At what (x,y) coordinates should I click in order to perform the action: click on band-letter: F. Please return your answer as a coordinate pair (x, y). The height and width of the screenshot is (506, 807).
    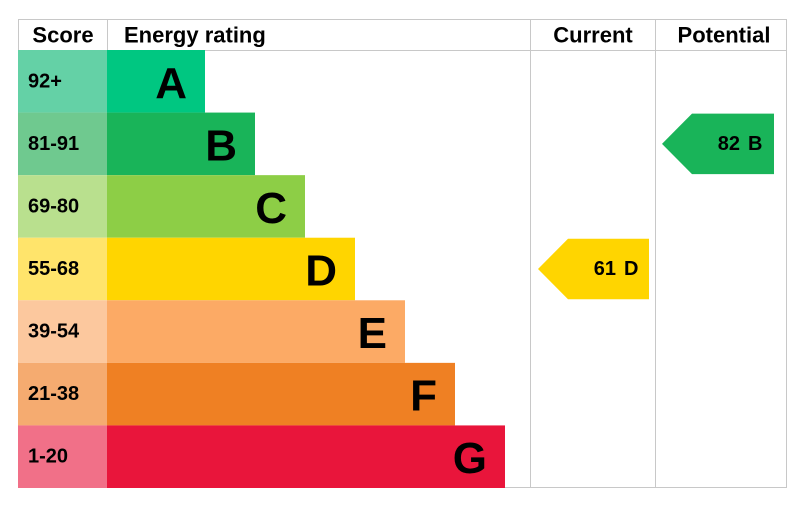
    Looking at the image, I should click on (423, 396).